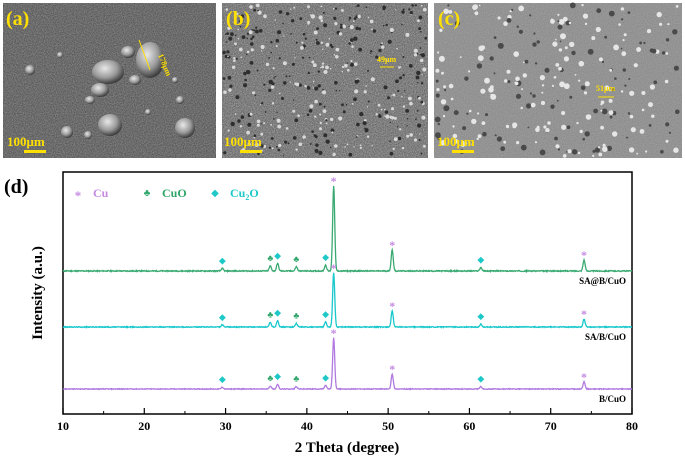  I want to click on peak-marker-cu: *, so click(392, 369).